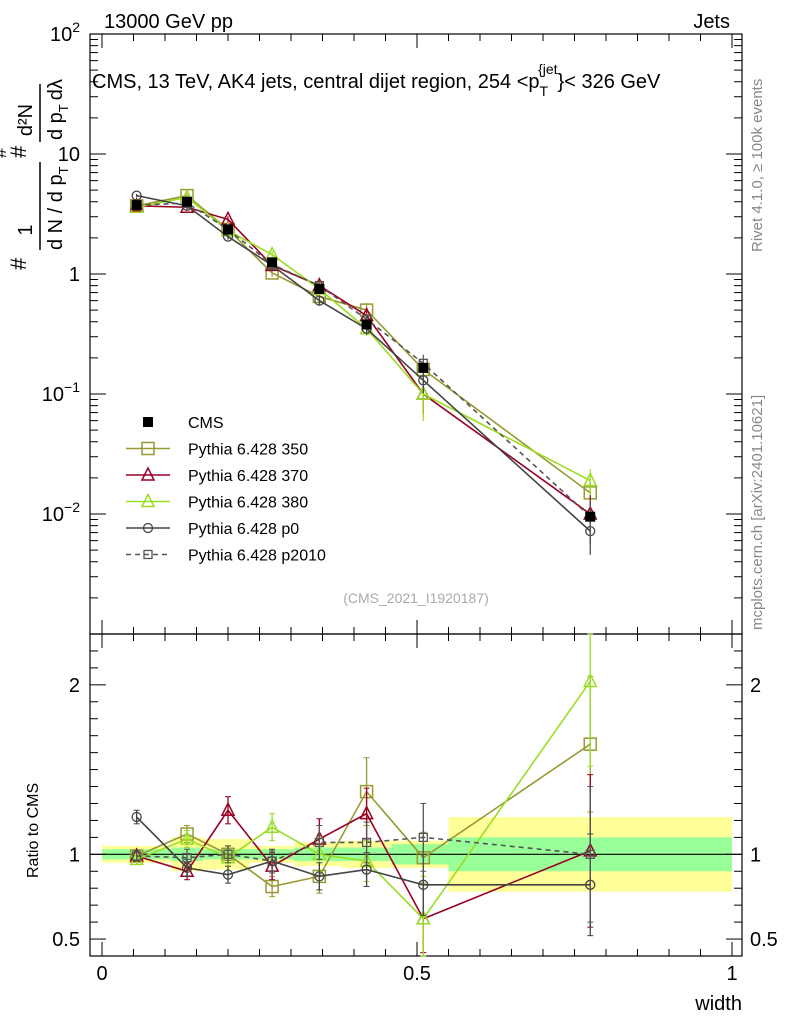  Describe the element at coordinates (61, 392) in the screenshot. I see `y-tick-label: 10⁻¹` at that location.